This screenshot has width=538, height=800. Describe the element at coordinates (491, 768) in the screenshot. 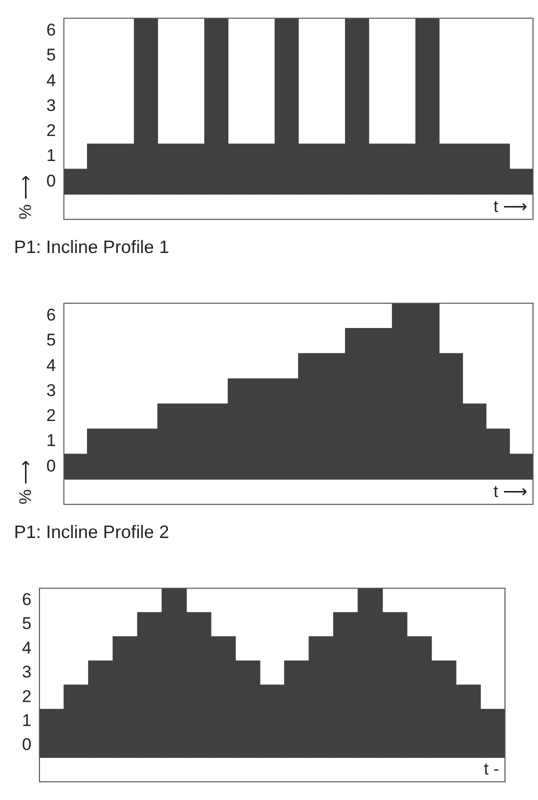

I see `x-axis-title: t -` at that location.